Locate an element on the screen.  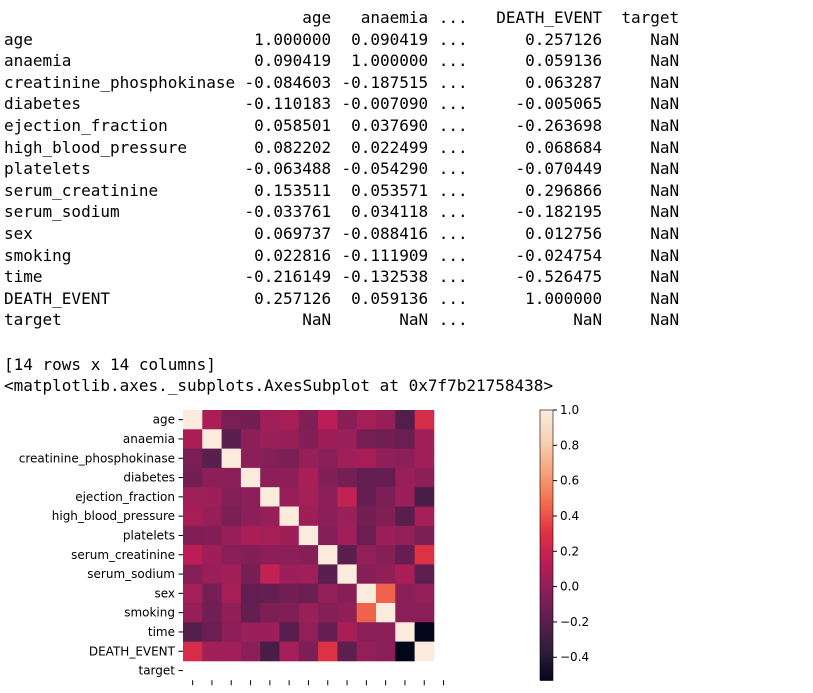
table-cell: 0.053571 is located at coordinates (390, 190).